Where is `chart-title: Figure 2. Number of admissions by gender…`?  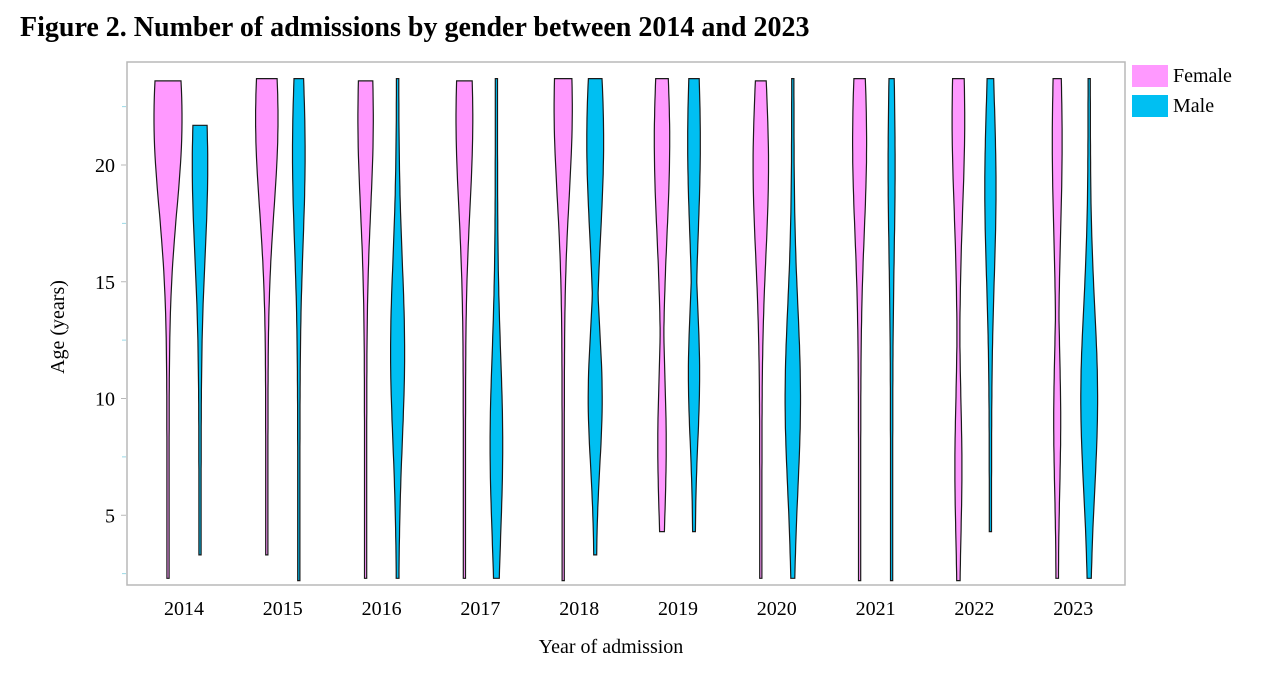
chart-title: Figure 2. Number of admissions by gender… is located at coordinates (415, 27).